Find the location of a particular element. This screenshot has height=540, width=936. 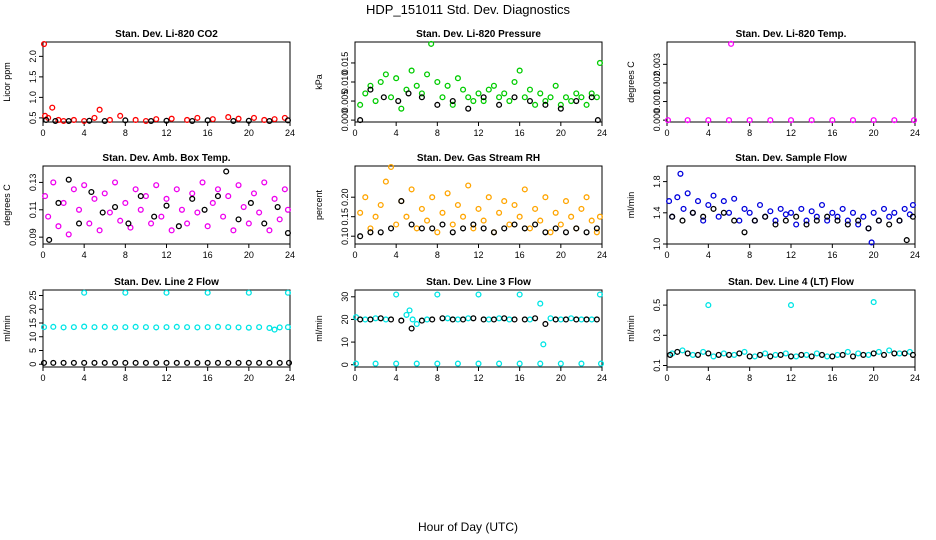

y-axis-label: degrees C is located at coordinates (7, 205).